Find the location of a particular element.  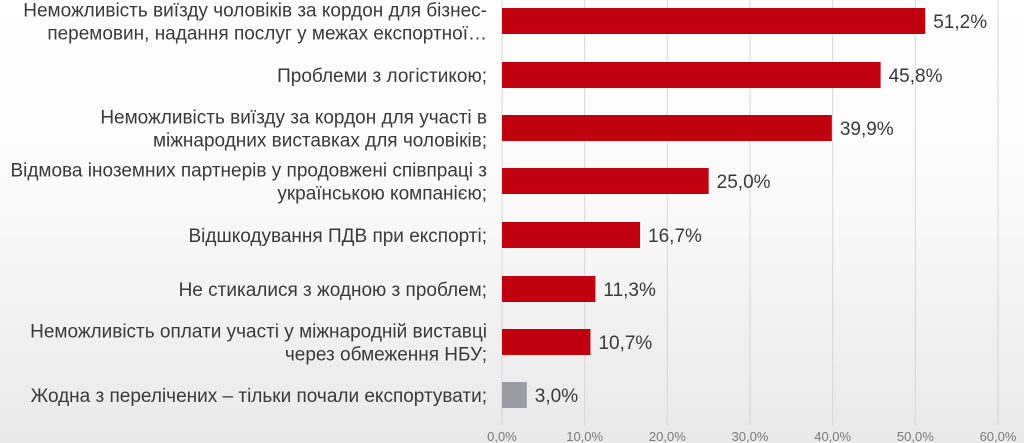

category-label-line: Проблеми з логістикою; is located at coordinates (382, 76).